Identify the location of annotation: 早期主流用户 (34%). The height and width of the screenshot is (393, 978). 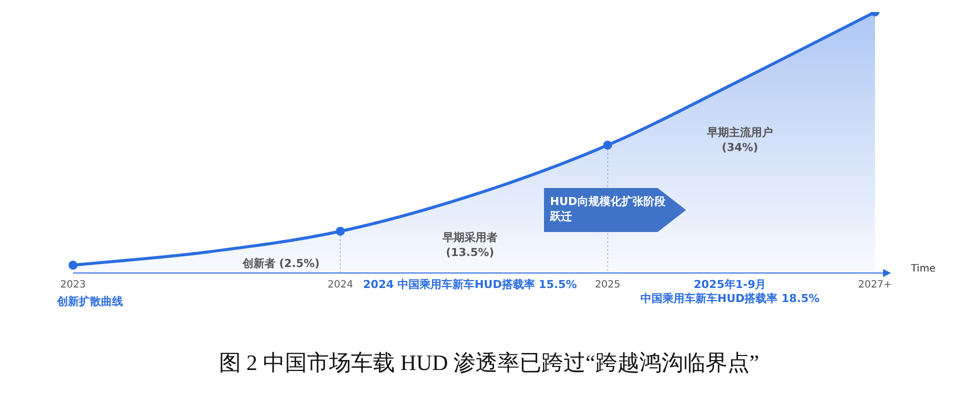
(740, 140).